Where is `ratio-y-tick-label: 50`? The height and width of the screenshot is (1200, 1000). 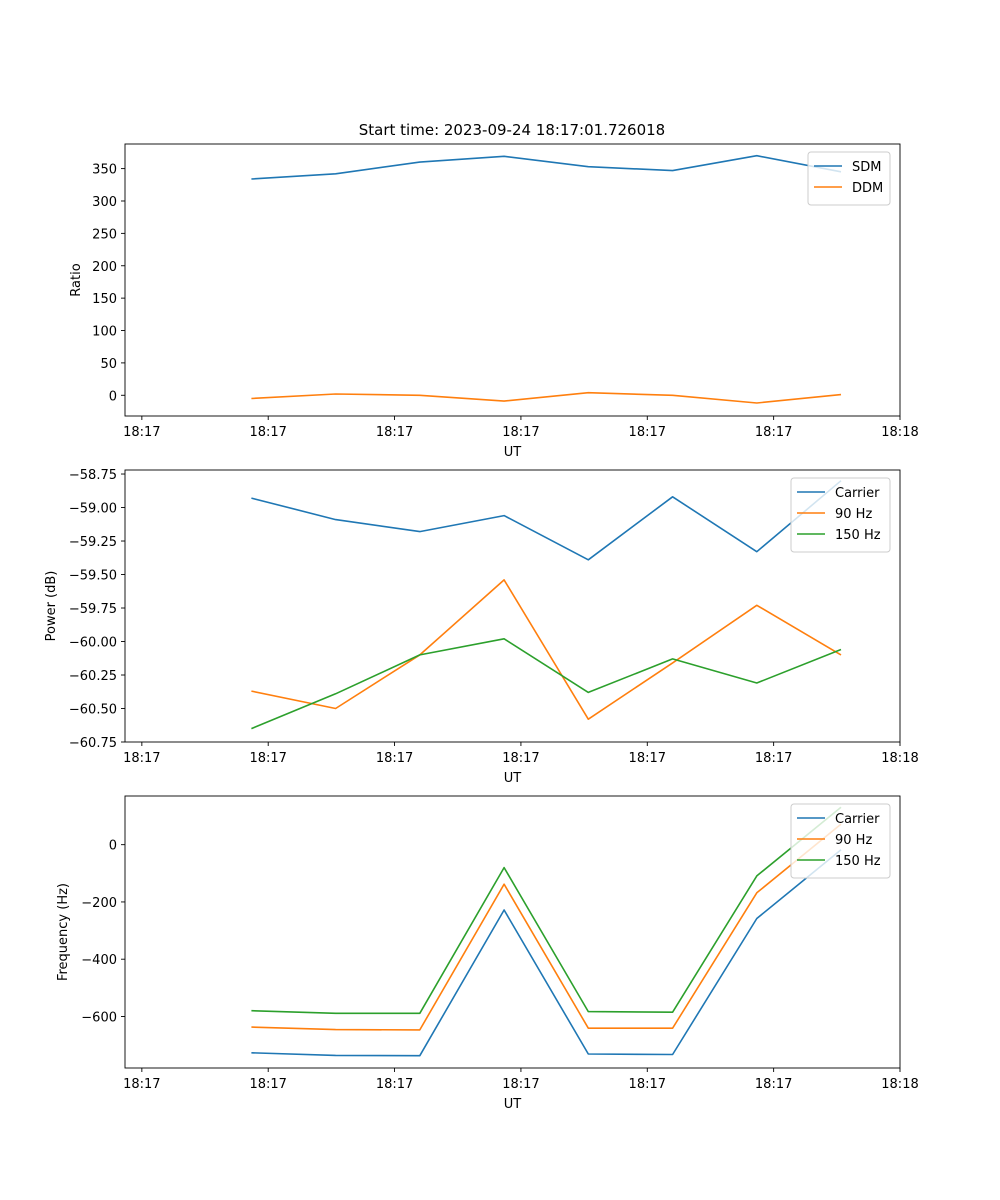
ratio-y-tick-label: 50 is located at coordinates (108, 364).